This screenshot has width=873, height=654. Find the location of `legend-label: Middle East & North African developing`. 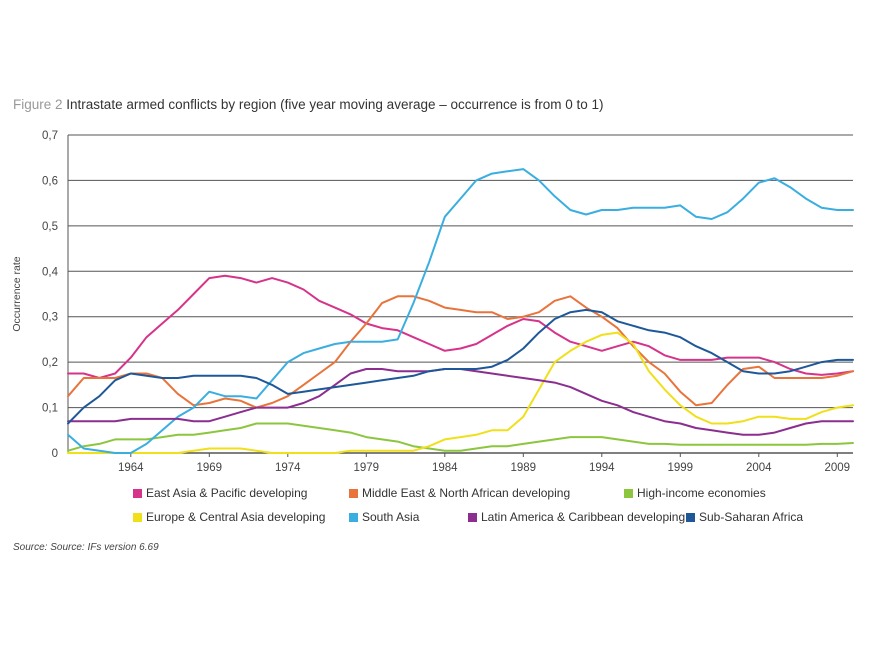

legend-label: Middle East & North African developing is located at coordinates (466, 493).